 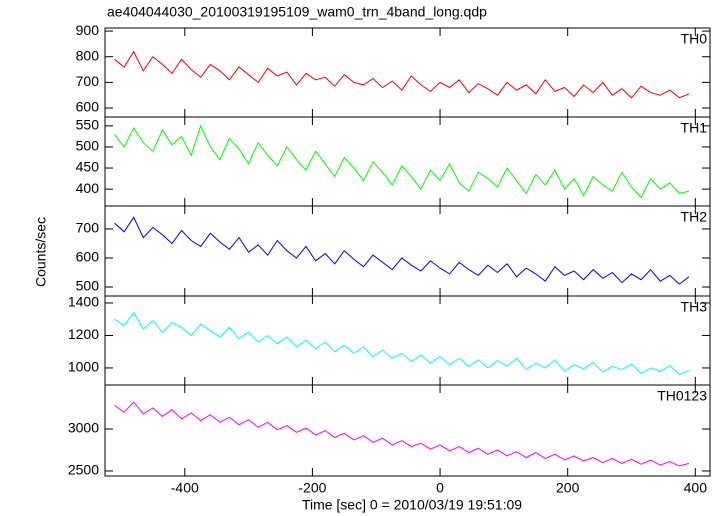 What do you see at coordinates (412, 505) in the screenshot?
I see `x-axis-label: Time [sec] 0 = 2010/03/19 19:51:09` at bounding box center [412, 505].